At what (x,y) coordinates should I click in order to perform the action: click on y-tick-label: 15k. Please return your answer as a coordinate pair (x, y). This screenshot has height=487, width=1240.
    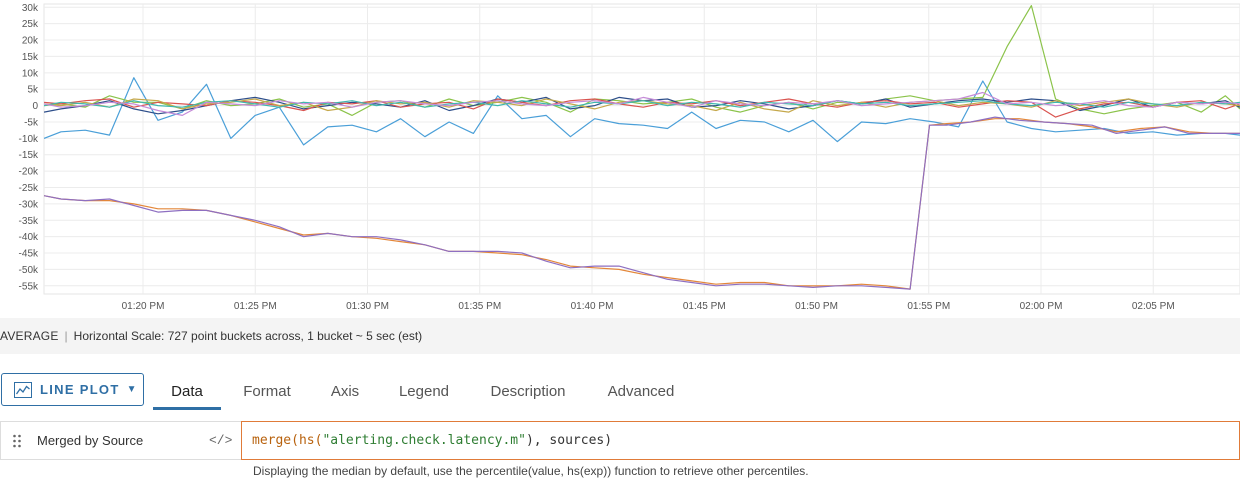
    Looking at the image, I should click on (30, 57).